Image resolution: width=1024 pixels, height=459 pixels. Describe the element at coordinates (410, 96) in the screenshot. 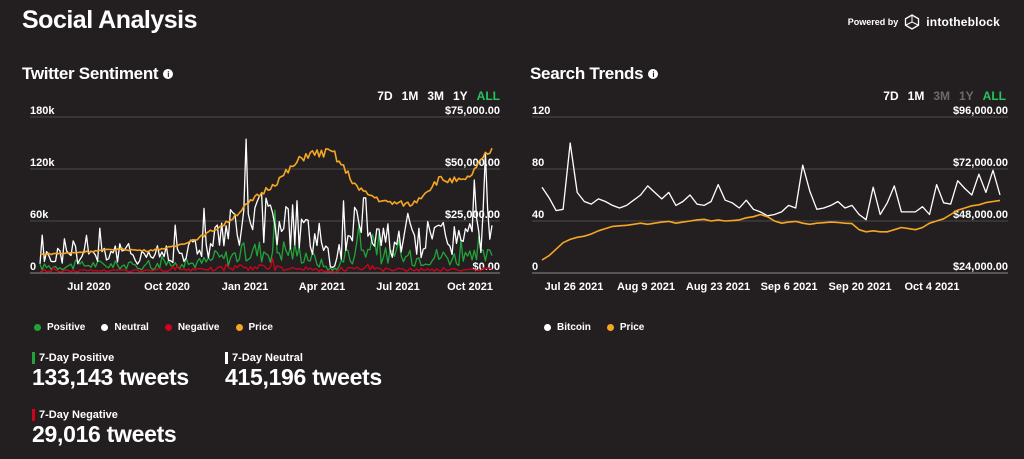

I see `twitter-tab-1m: 1M` at that location.